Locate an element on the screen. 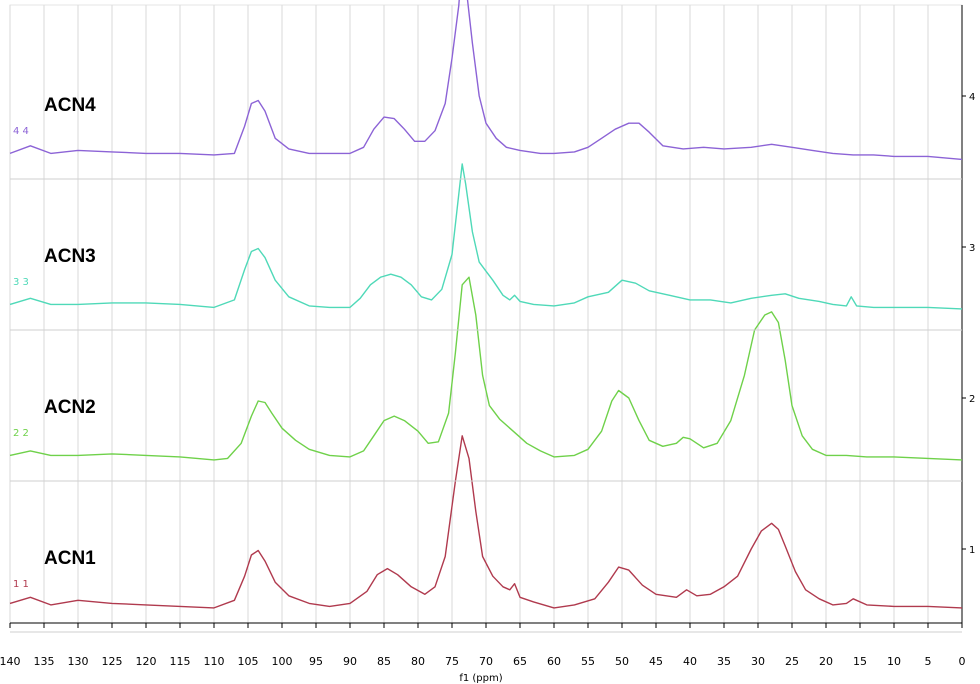  series-title-ACN2: ACN2 is located at coordinates (70, 407).